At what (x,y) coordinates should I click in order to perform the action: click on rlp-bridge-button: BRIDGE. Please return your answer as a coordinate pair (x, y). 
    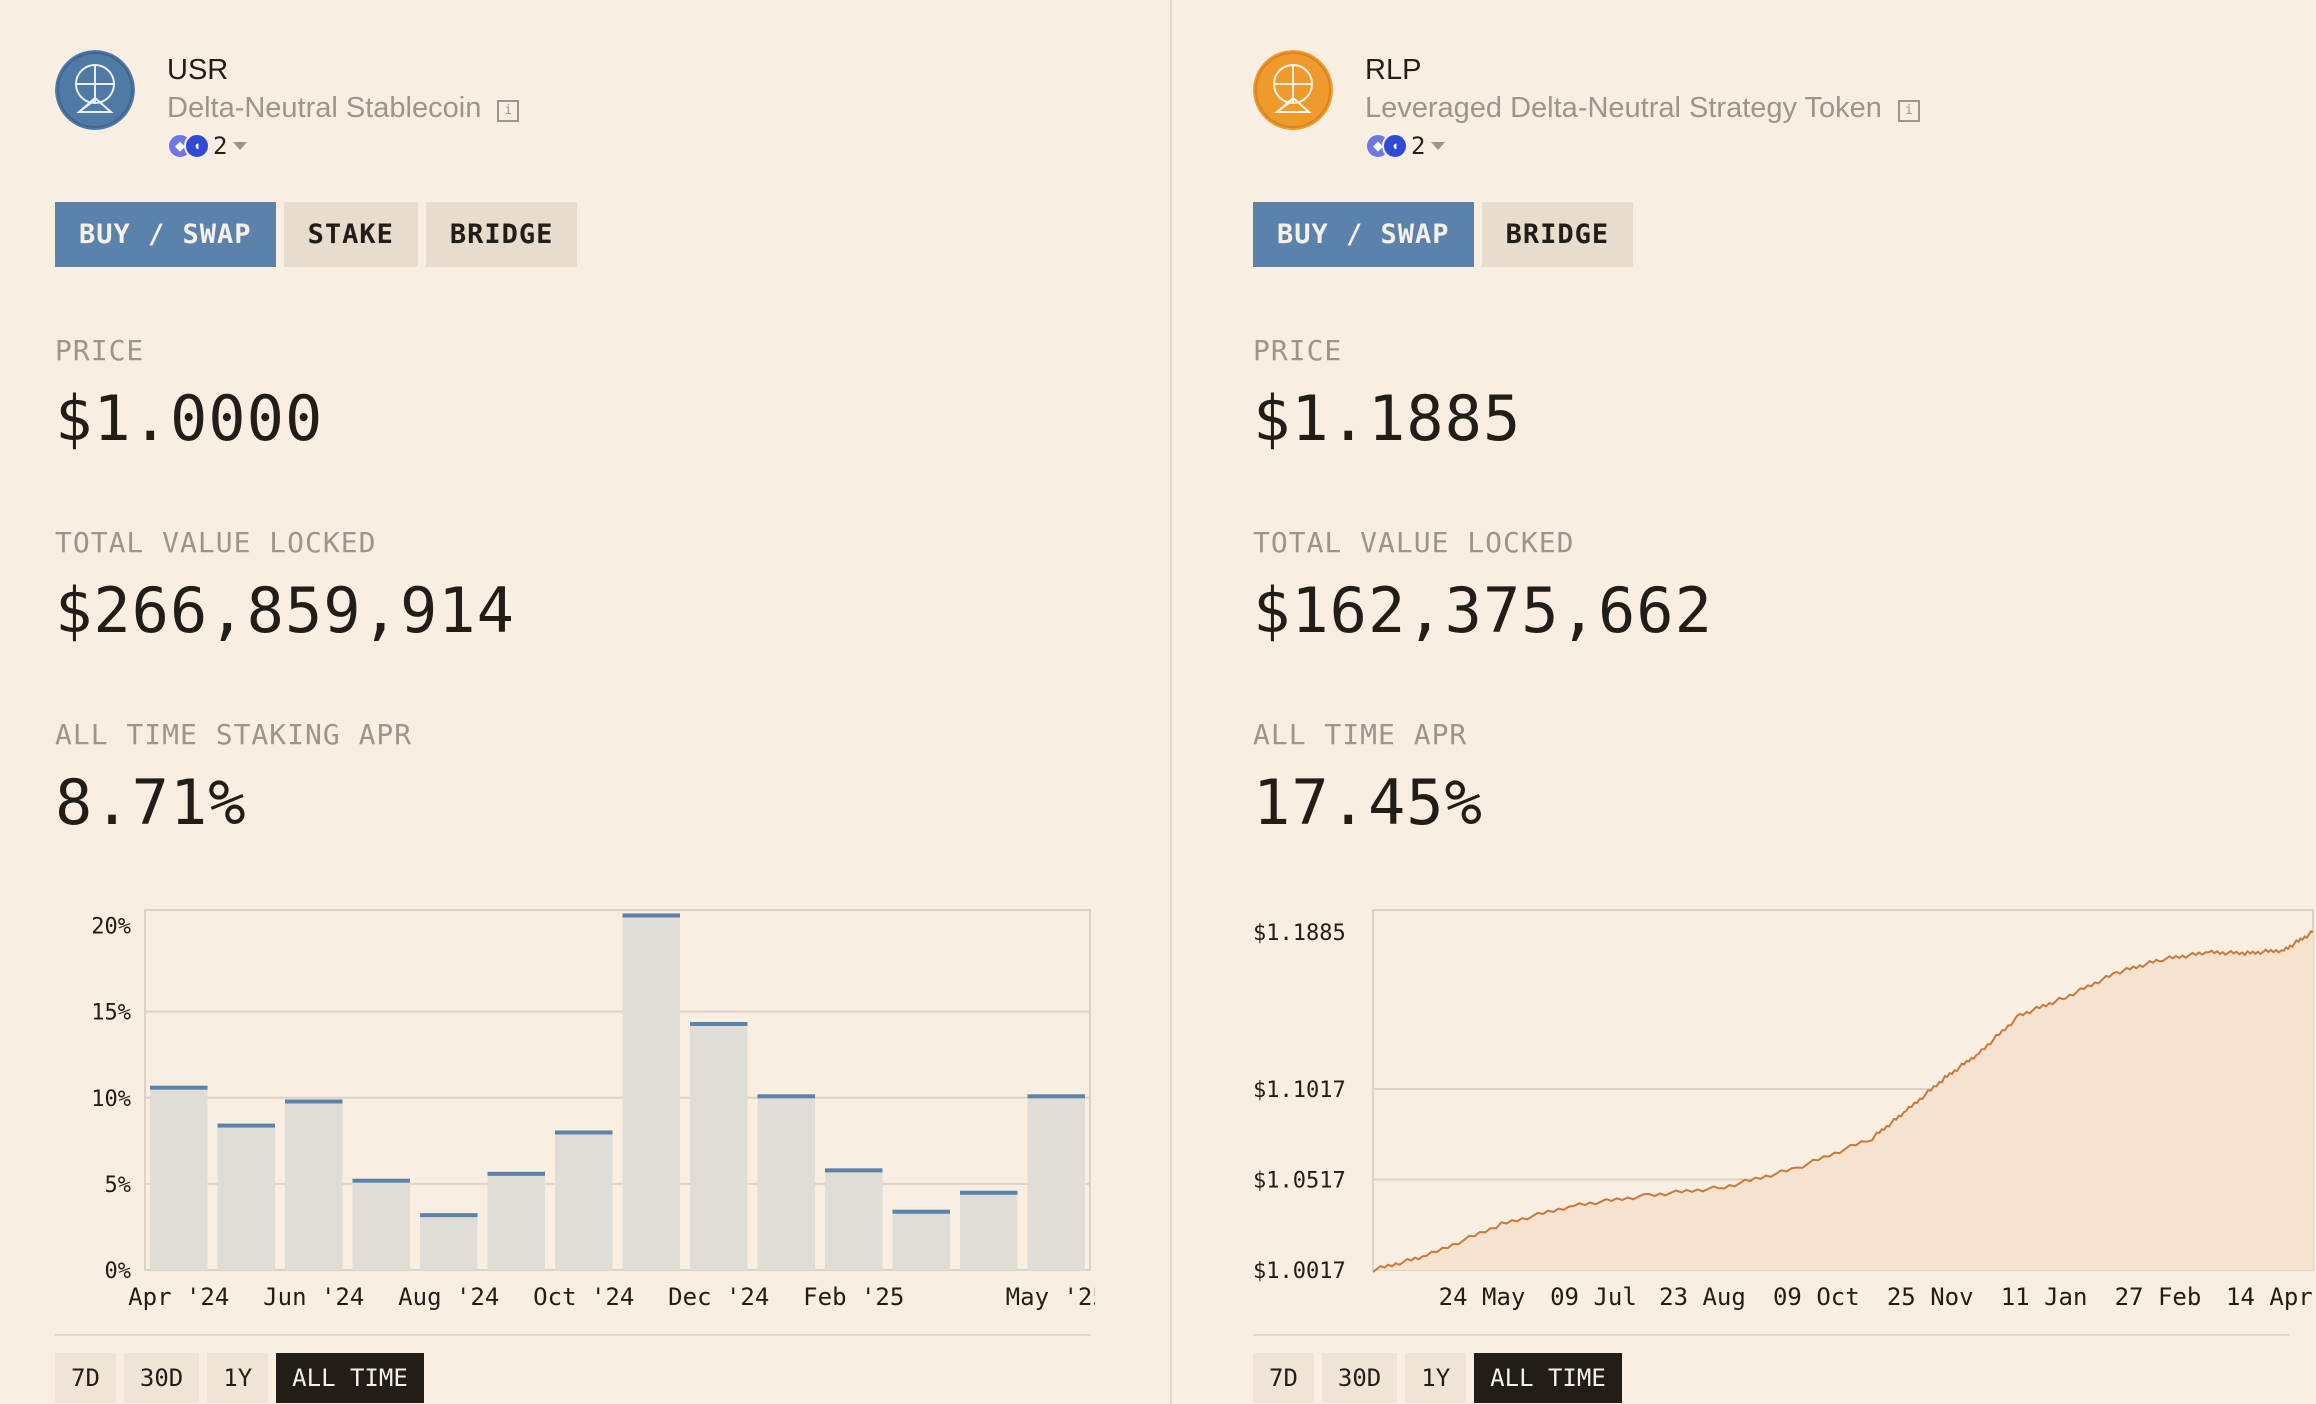
    Looking at the image, I should click on (1557, 234).